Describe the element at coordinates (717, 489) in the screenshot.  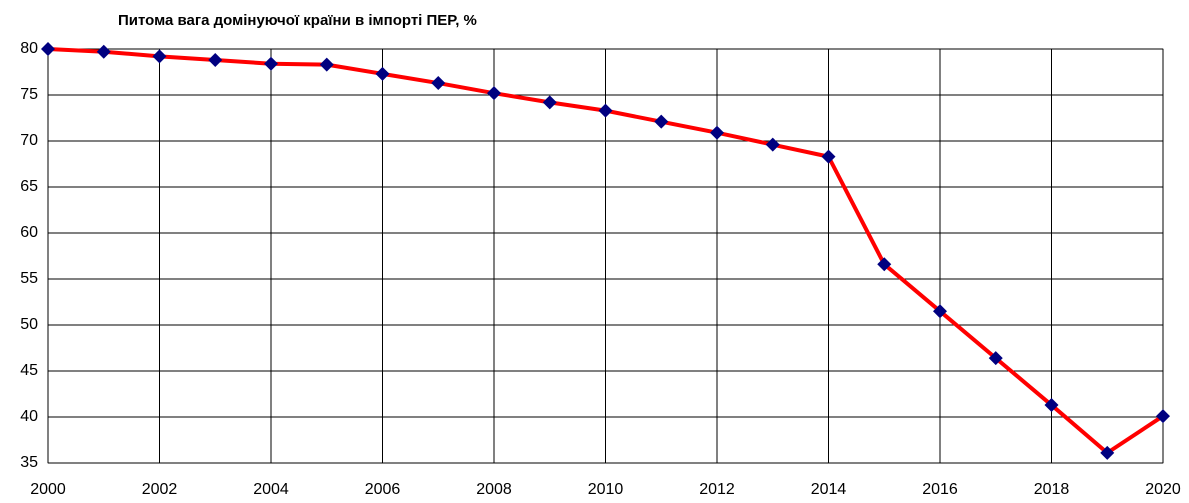
I see `x-tick-label: 2012` at that location.